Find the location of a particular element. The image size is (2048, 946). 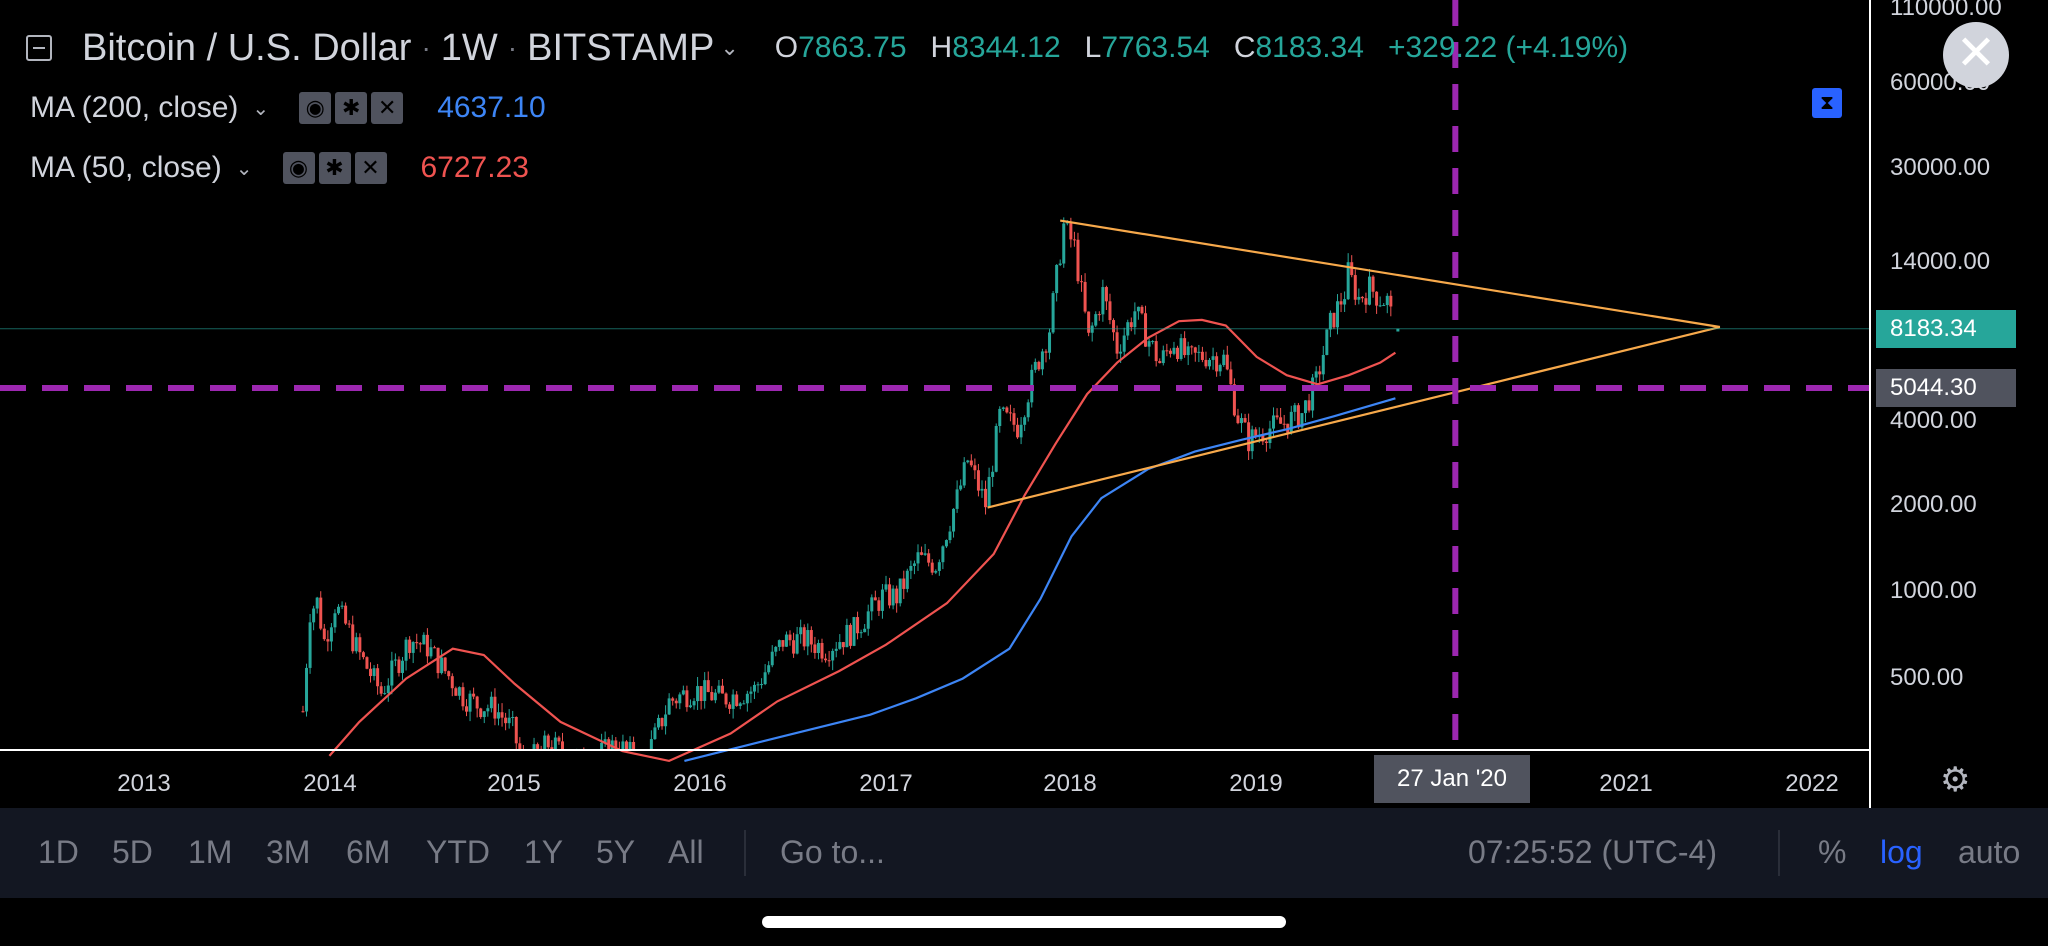

ohlc-close: C8183.34 is located at coordinates (1298, 47).